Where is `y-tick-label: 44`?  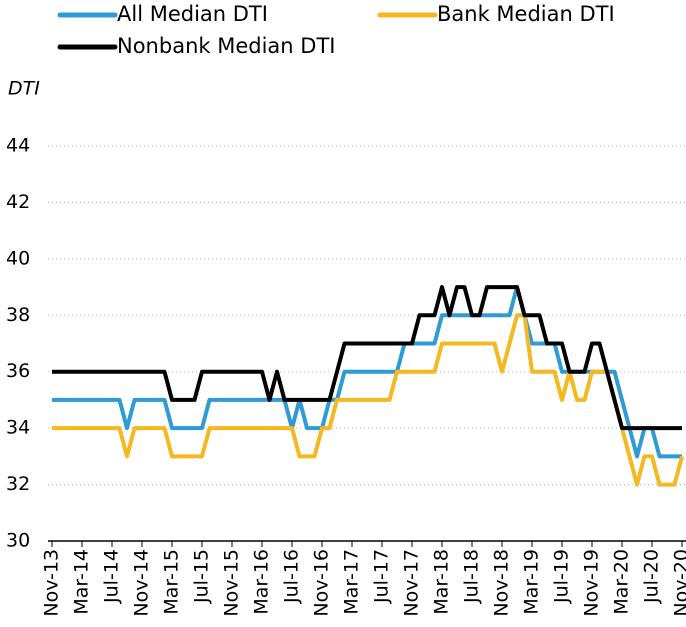
y-tick-label: 44 is located at coordinates (18, 146).